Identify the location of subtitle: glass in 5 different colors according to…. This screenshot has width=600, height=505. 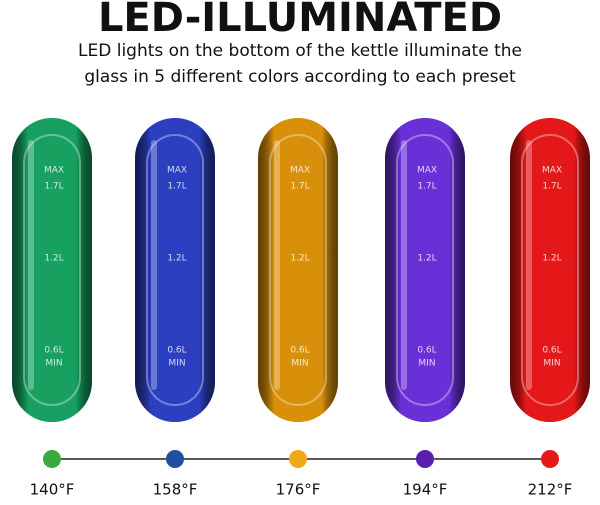
(300, 77).